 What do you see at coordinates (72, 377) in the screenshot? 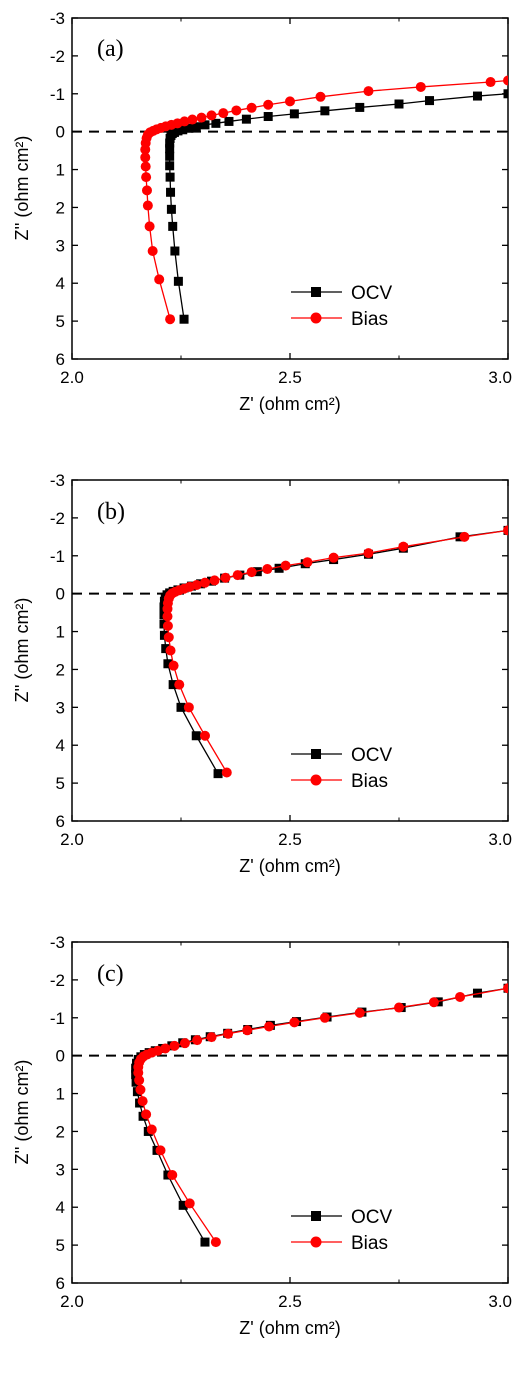
I see `x-tick-label: 2.0` at bounding box center [72, 377].